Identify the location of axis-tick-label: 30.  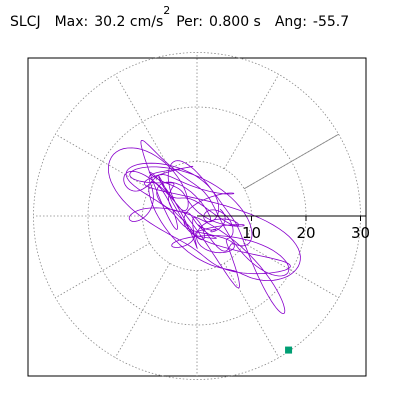
(360, 233).